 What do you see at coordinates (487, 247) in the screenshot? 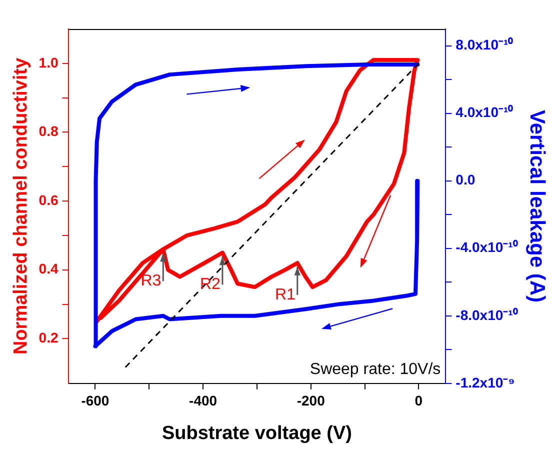
I see `y2-tick-label: -4.0x10⁻¹⁰` at bounding box center [487, 247].